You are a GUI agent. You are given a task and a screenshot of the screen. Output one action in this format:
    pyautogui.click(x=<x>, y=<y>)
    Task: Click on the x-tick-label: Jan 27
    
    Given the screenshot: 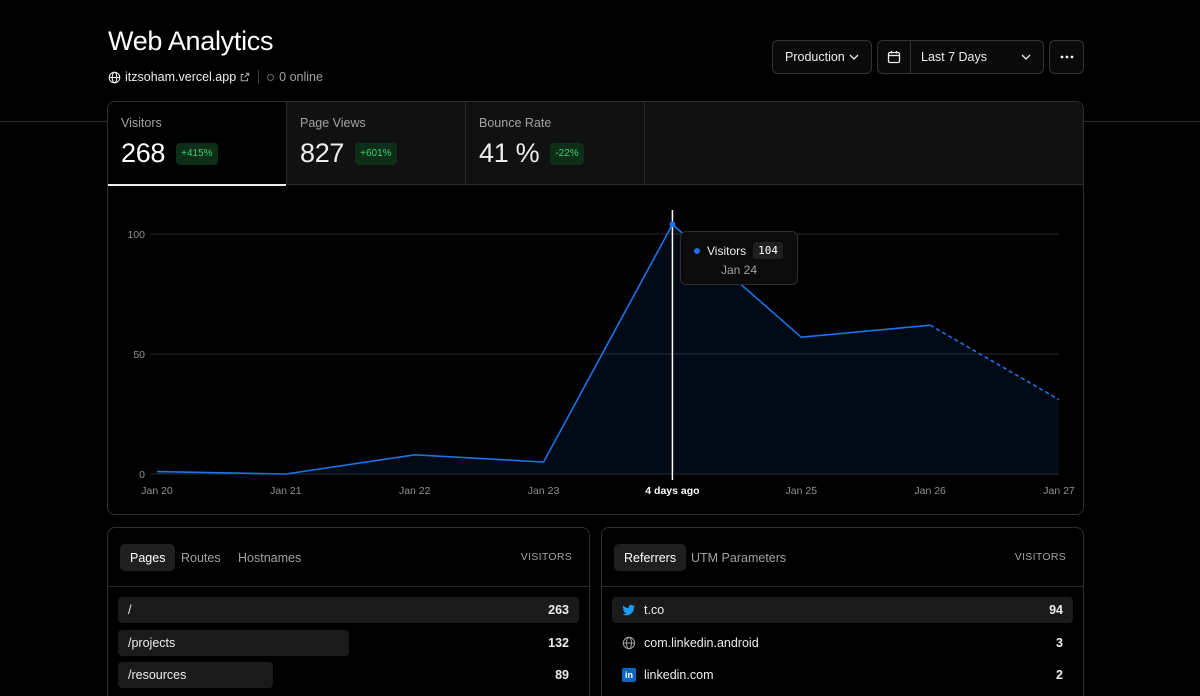 What is the action you would take?
    pyautogui.click(x=1059, y=491)
    